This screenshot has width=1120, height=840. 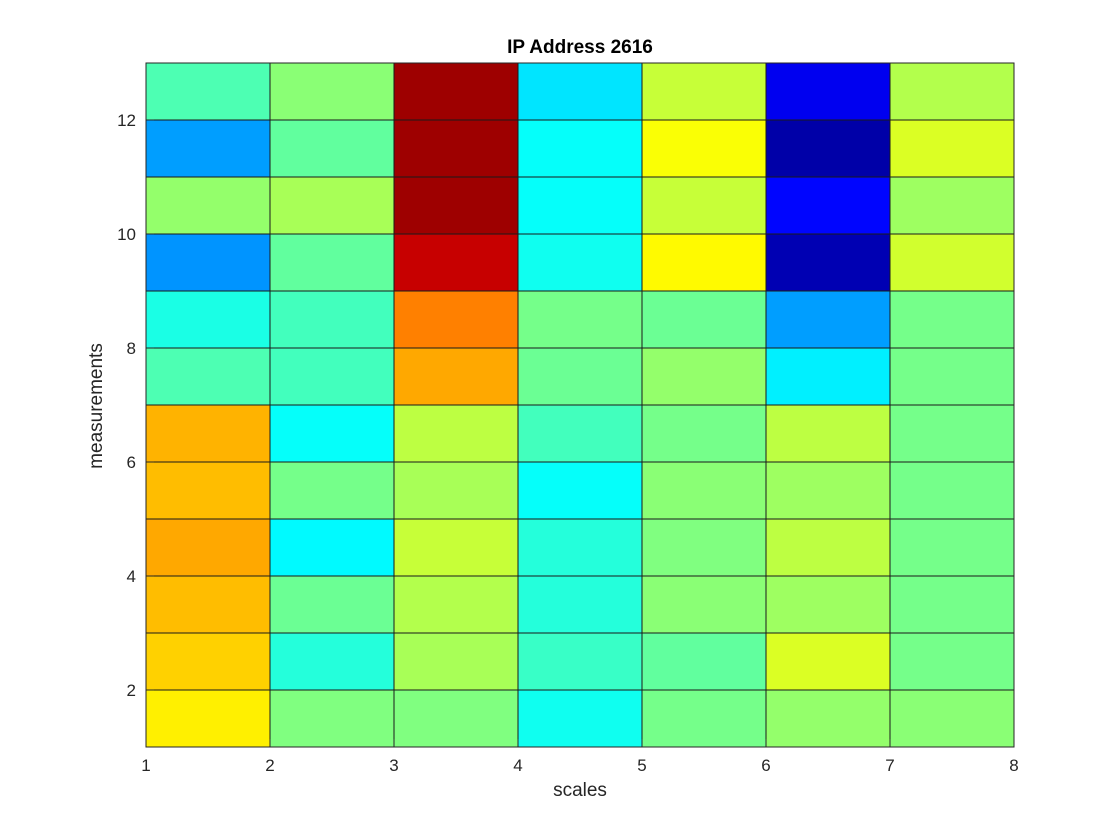 I want to click on x-axis-label: scales, so click(x=580, y=790).